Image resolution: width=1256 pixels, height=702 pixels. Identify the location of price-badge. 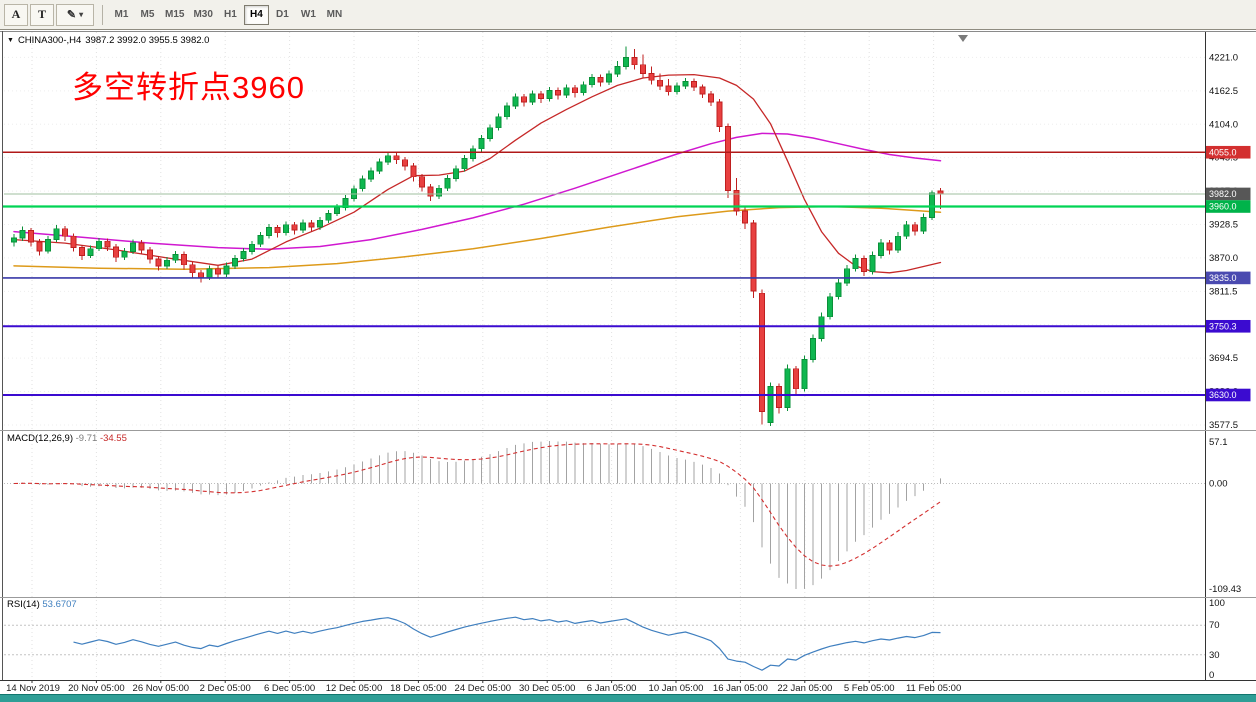
(1228, 278).